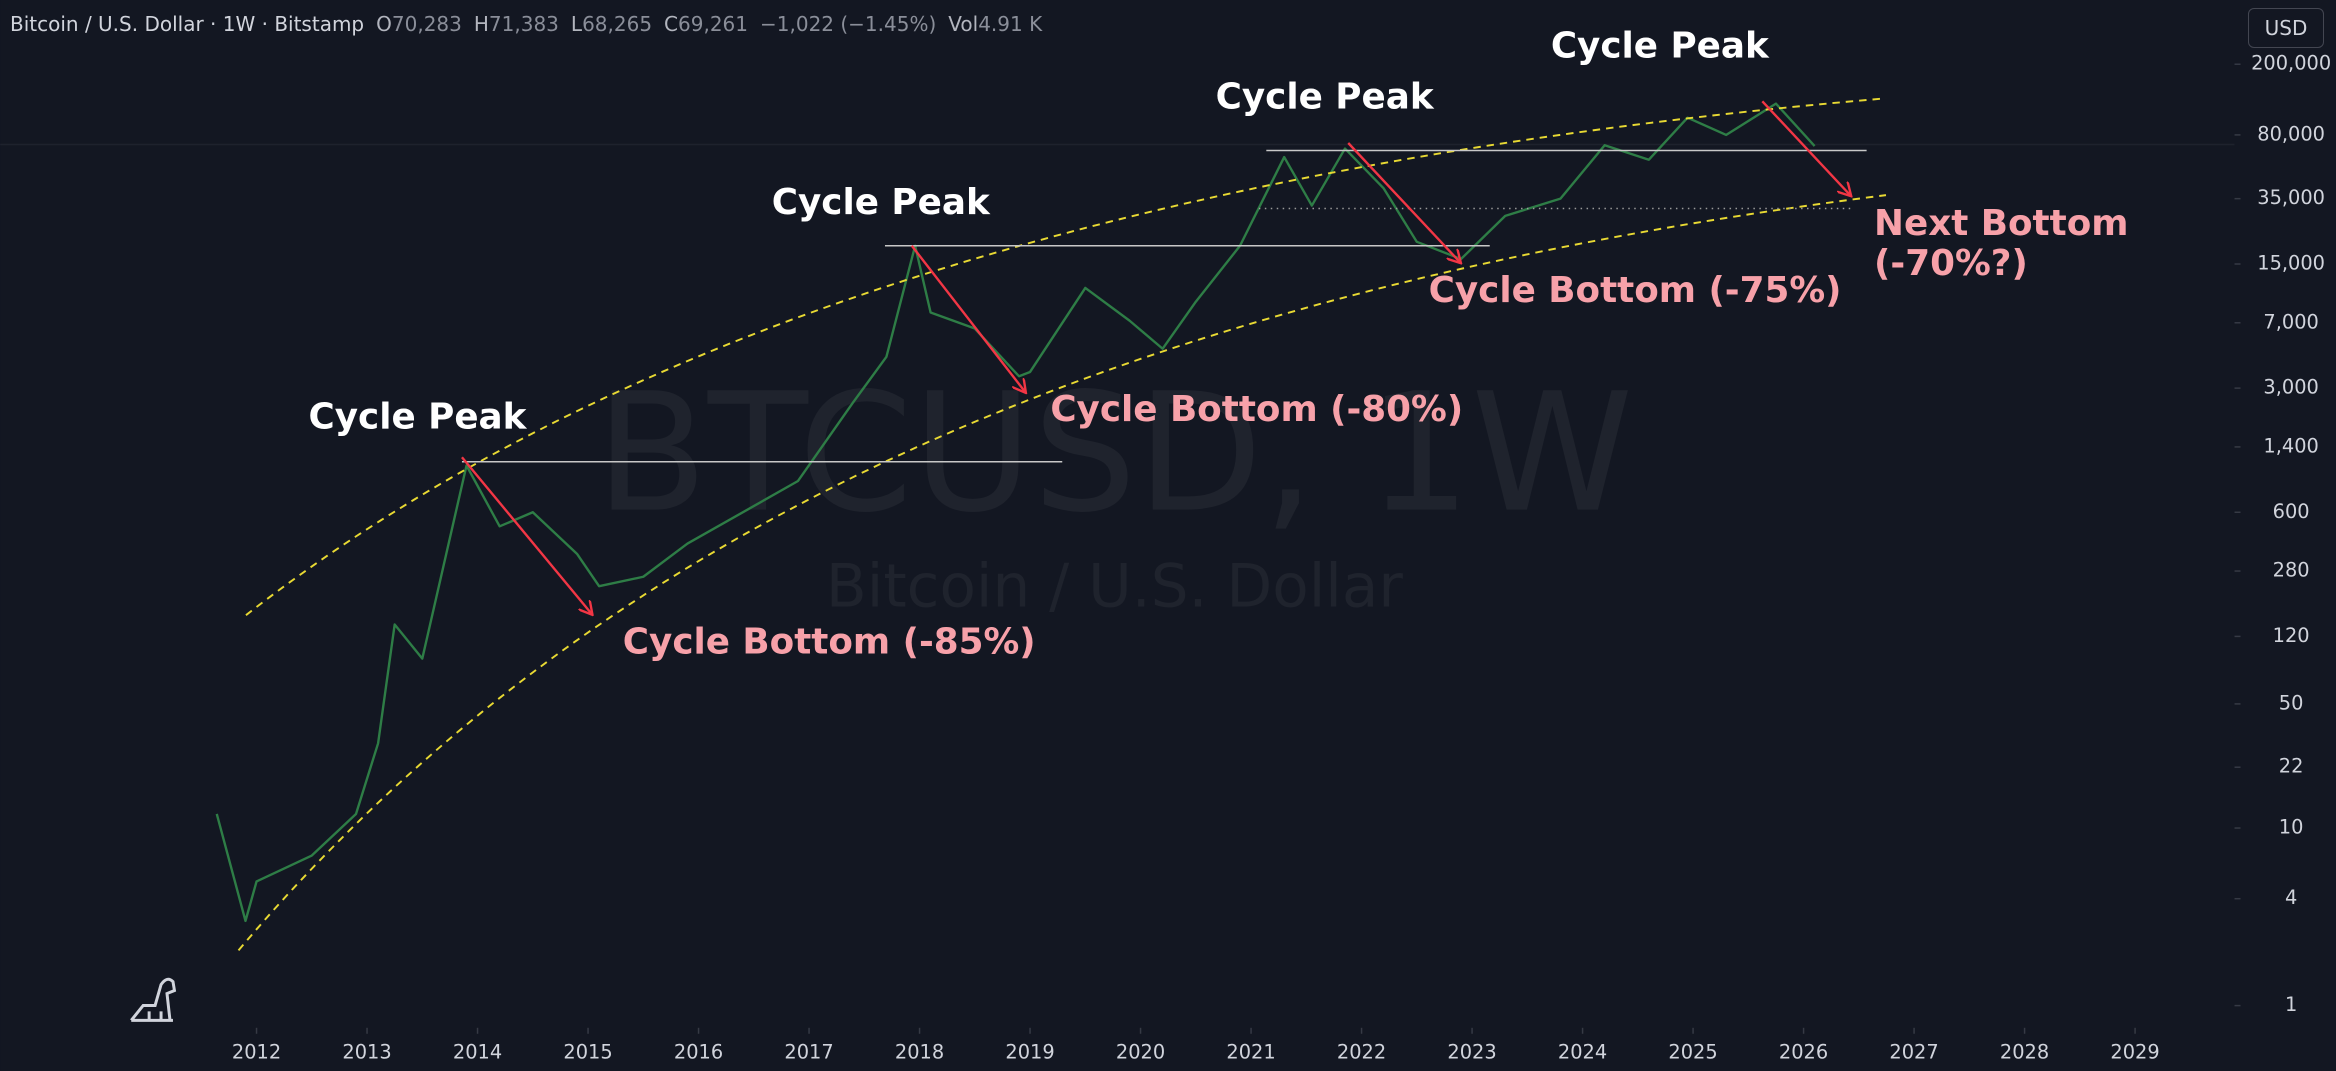 The height and width of the screenshot is (1071, 2336). Describe the element at coordinates (481, 24) in the screenshot. I see `high-label: H` at that location.